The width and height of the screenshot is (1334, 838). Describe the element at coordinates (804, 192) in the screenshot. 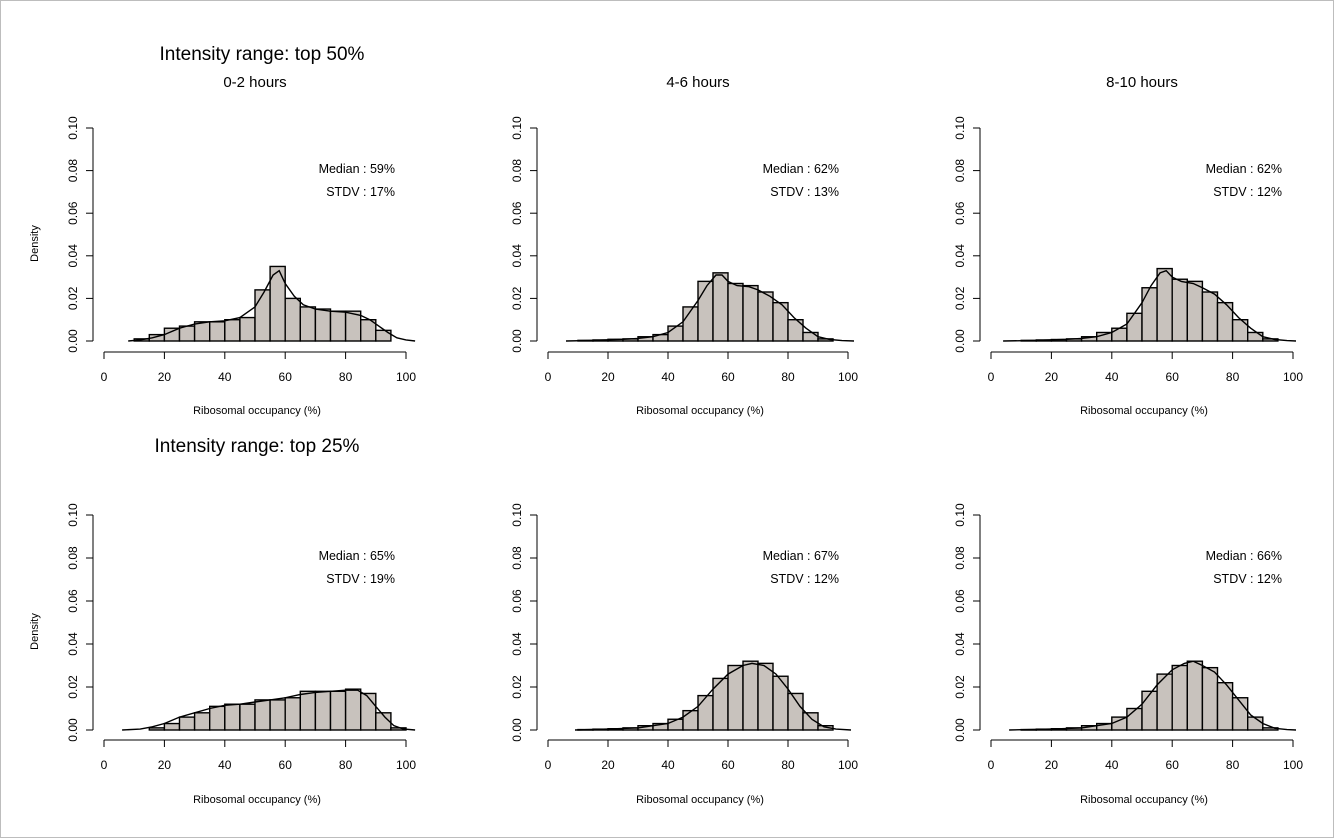

I see `stdv-annotation: STDV : 13%` at that location.